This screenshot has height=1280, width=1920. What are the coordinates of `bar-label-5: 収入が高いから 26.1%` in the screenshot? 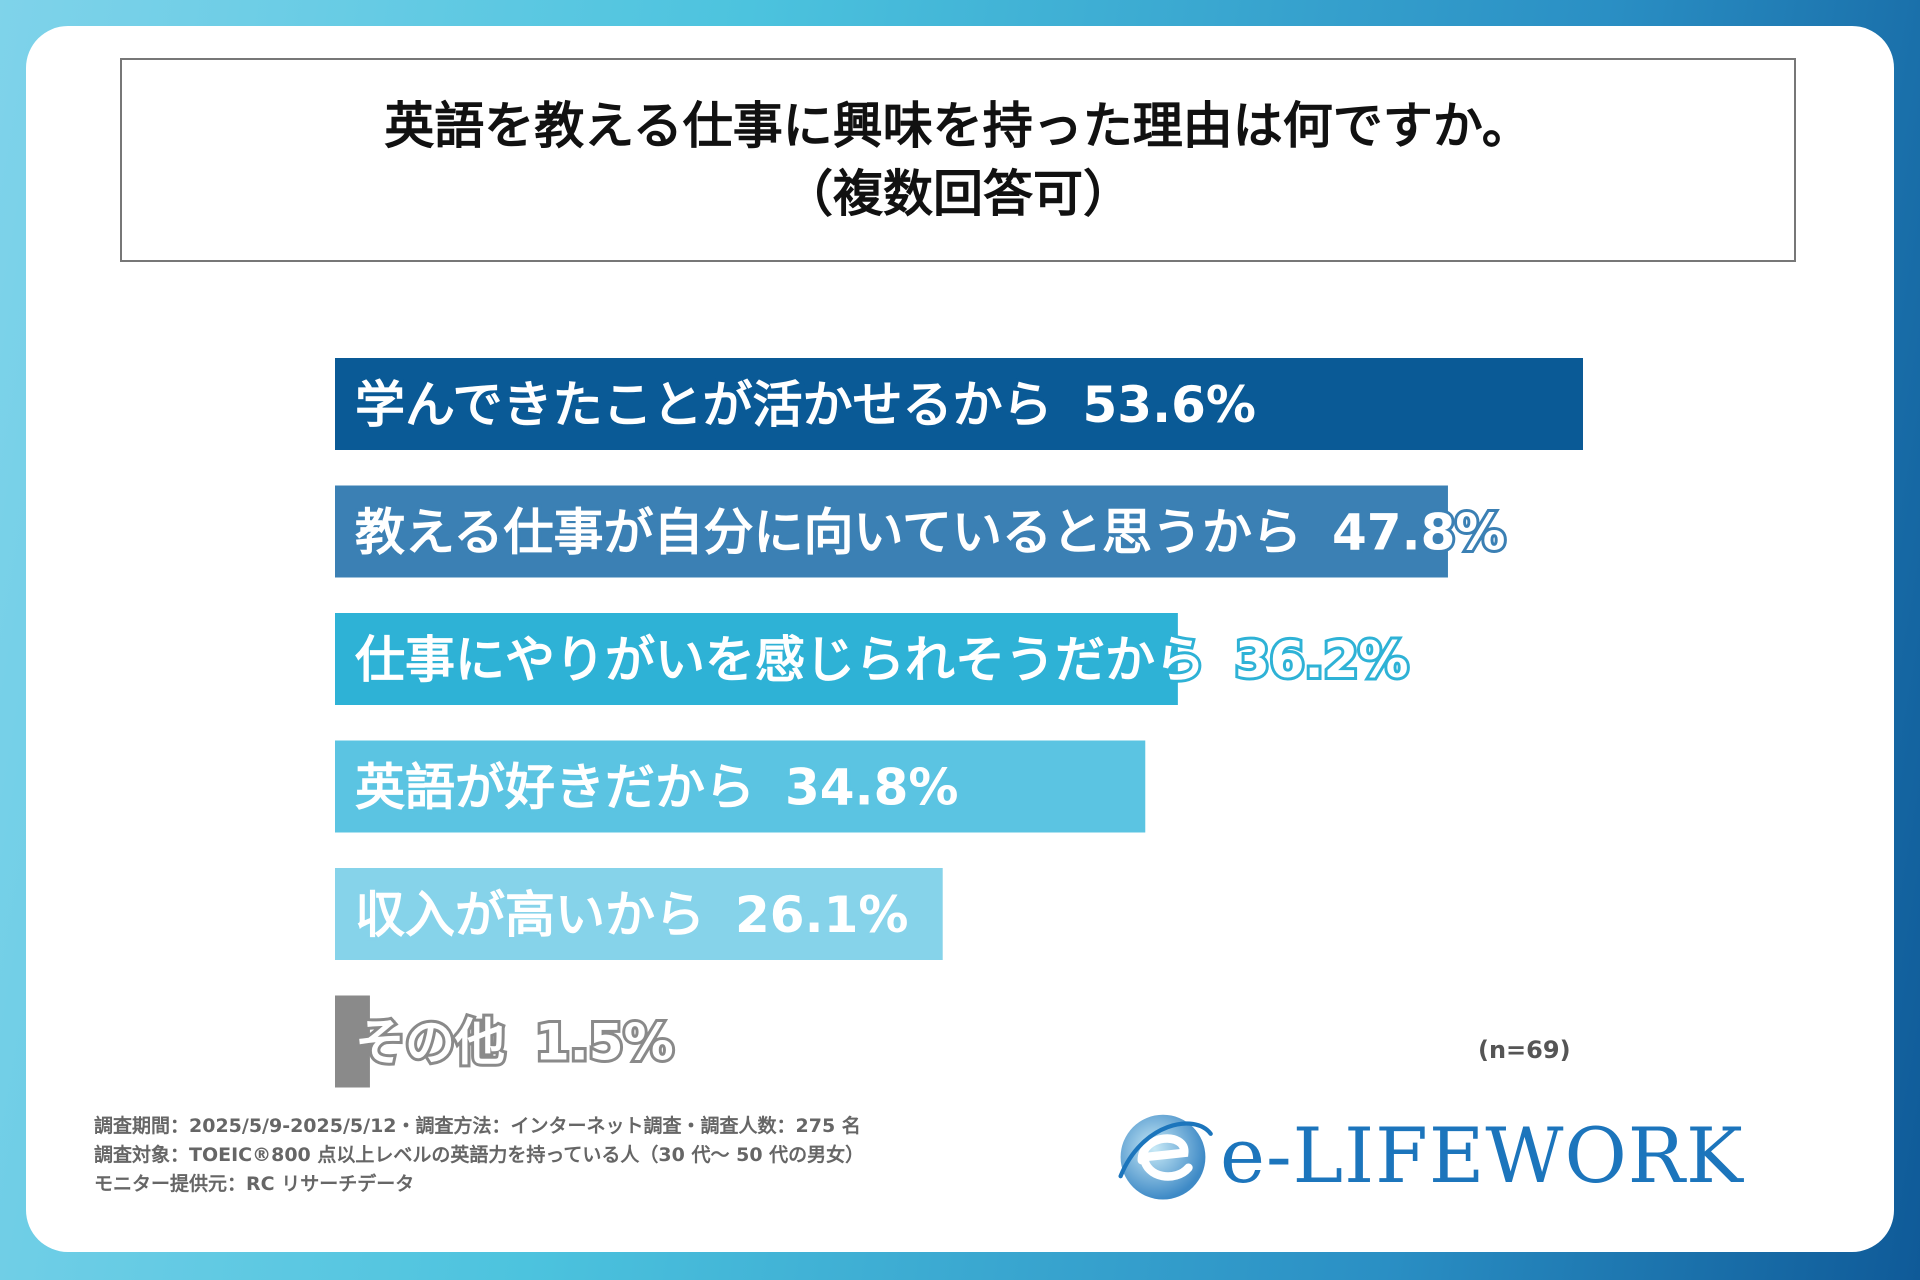 It's located at (631, 915).